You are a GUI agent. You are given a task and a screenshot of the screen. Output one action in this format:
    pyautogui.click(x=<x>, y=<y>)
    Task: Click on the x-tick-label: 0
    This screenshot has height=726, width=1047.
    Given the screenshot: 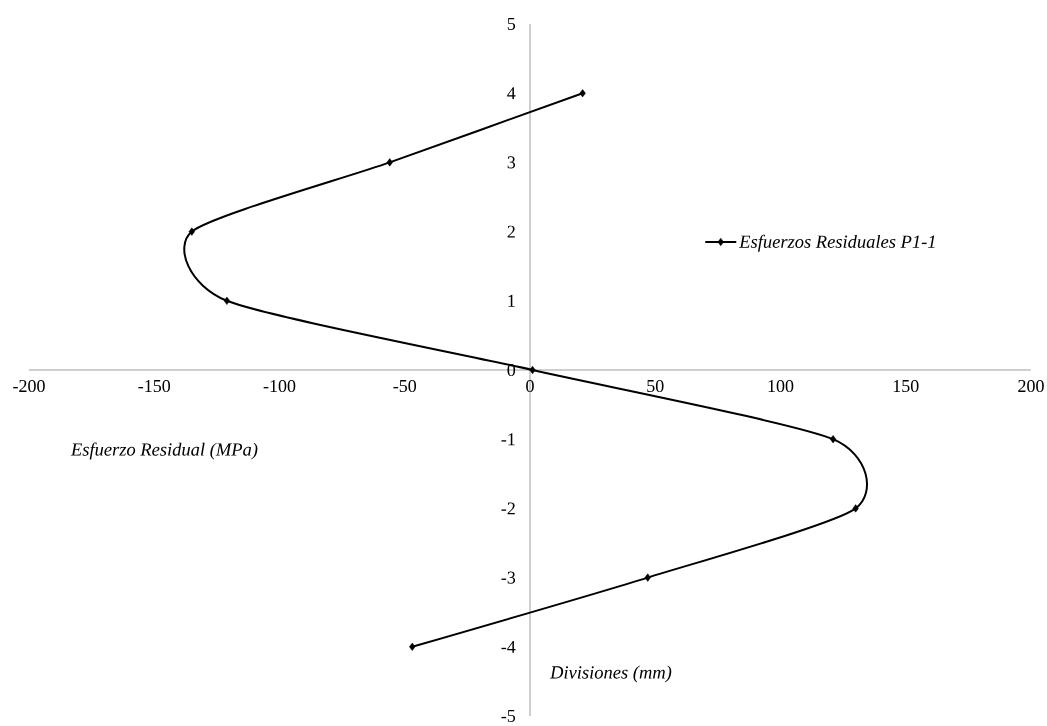 What is the action you would take?
    pyautogui.click(x=530, y=386)
    